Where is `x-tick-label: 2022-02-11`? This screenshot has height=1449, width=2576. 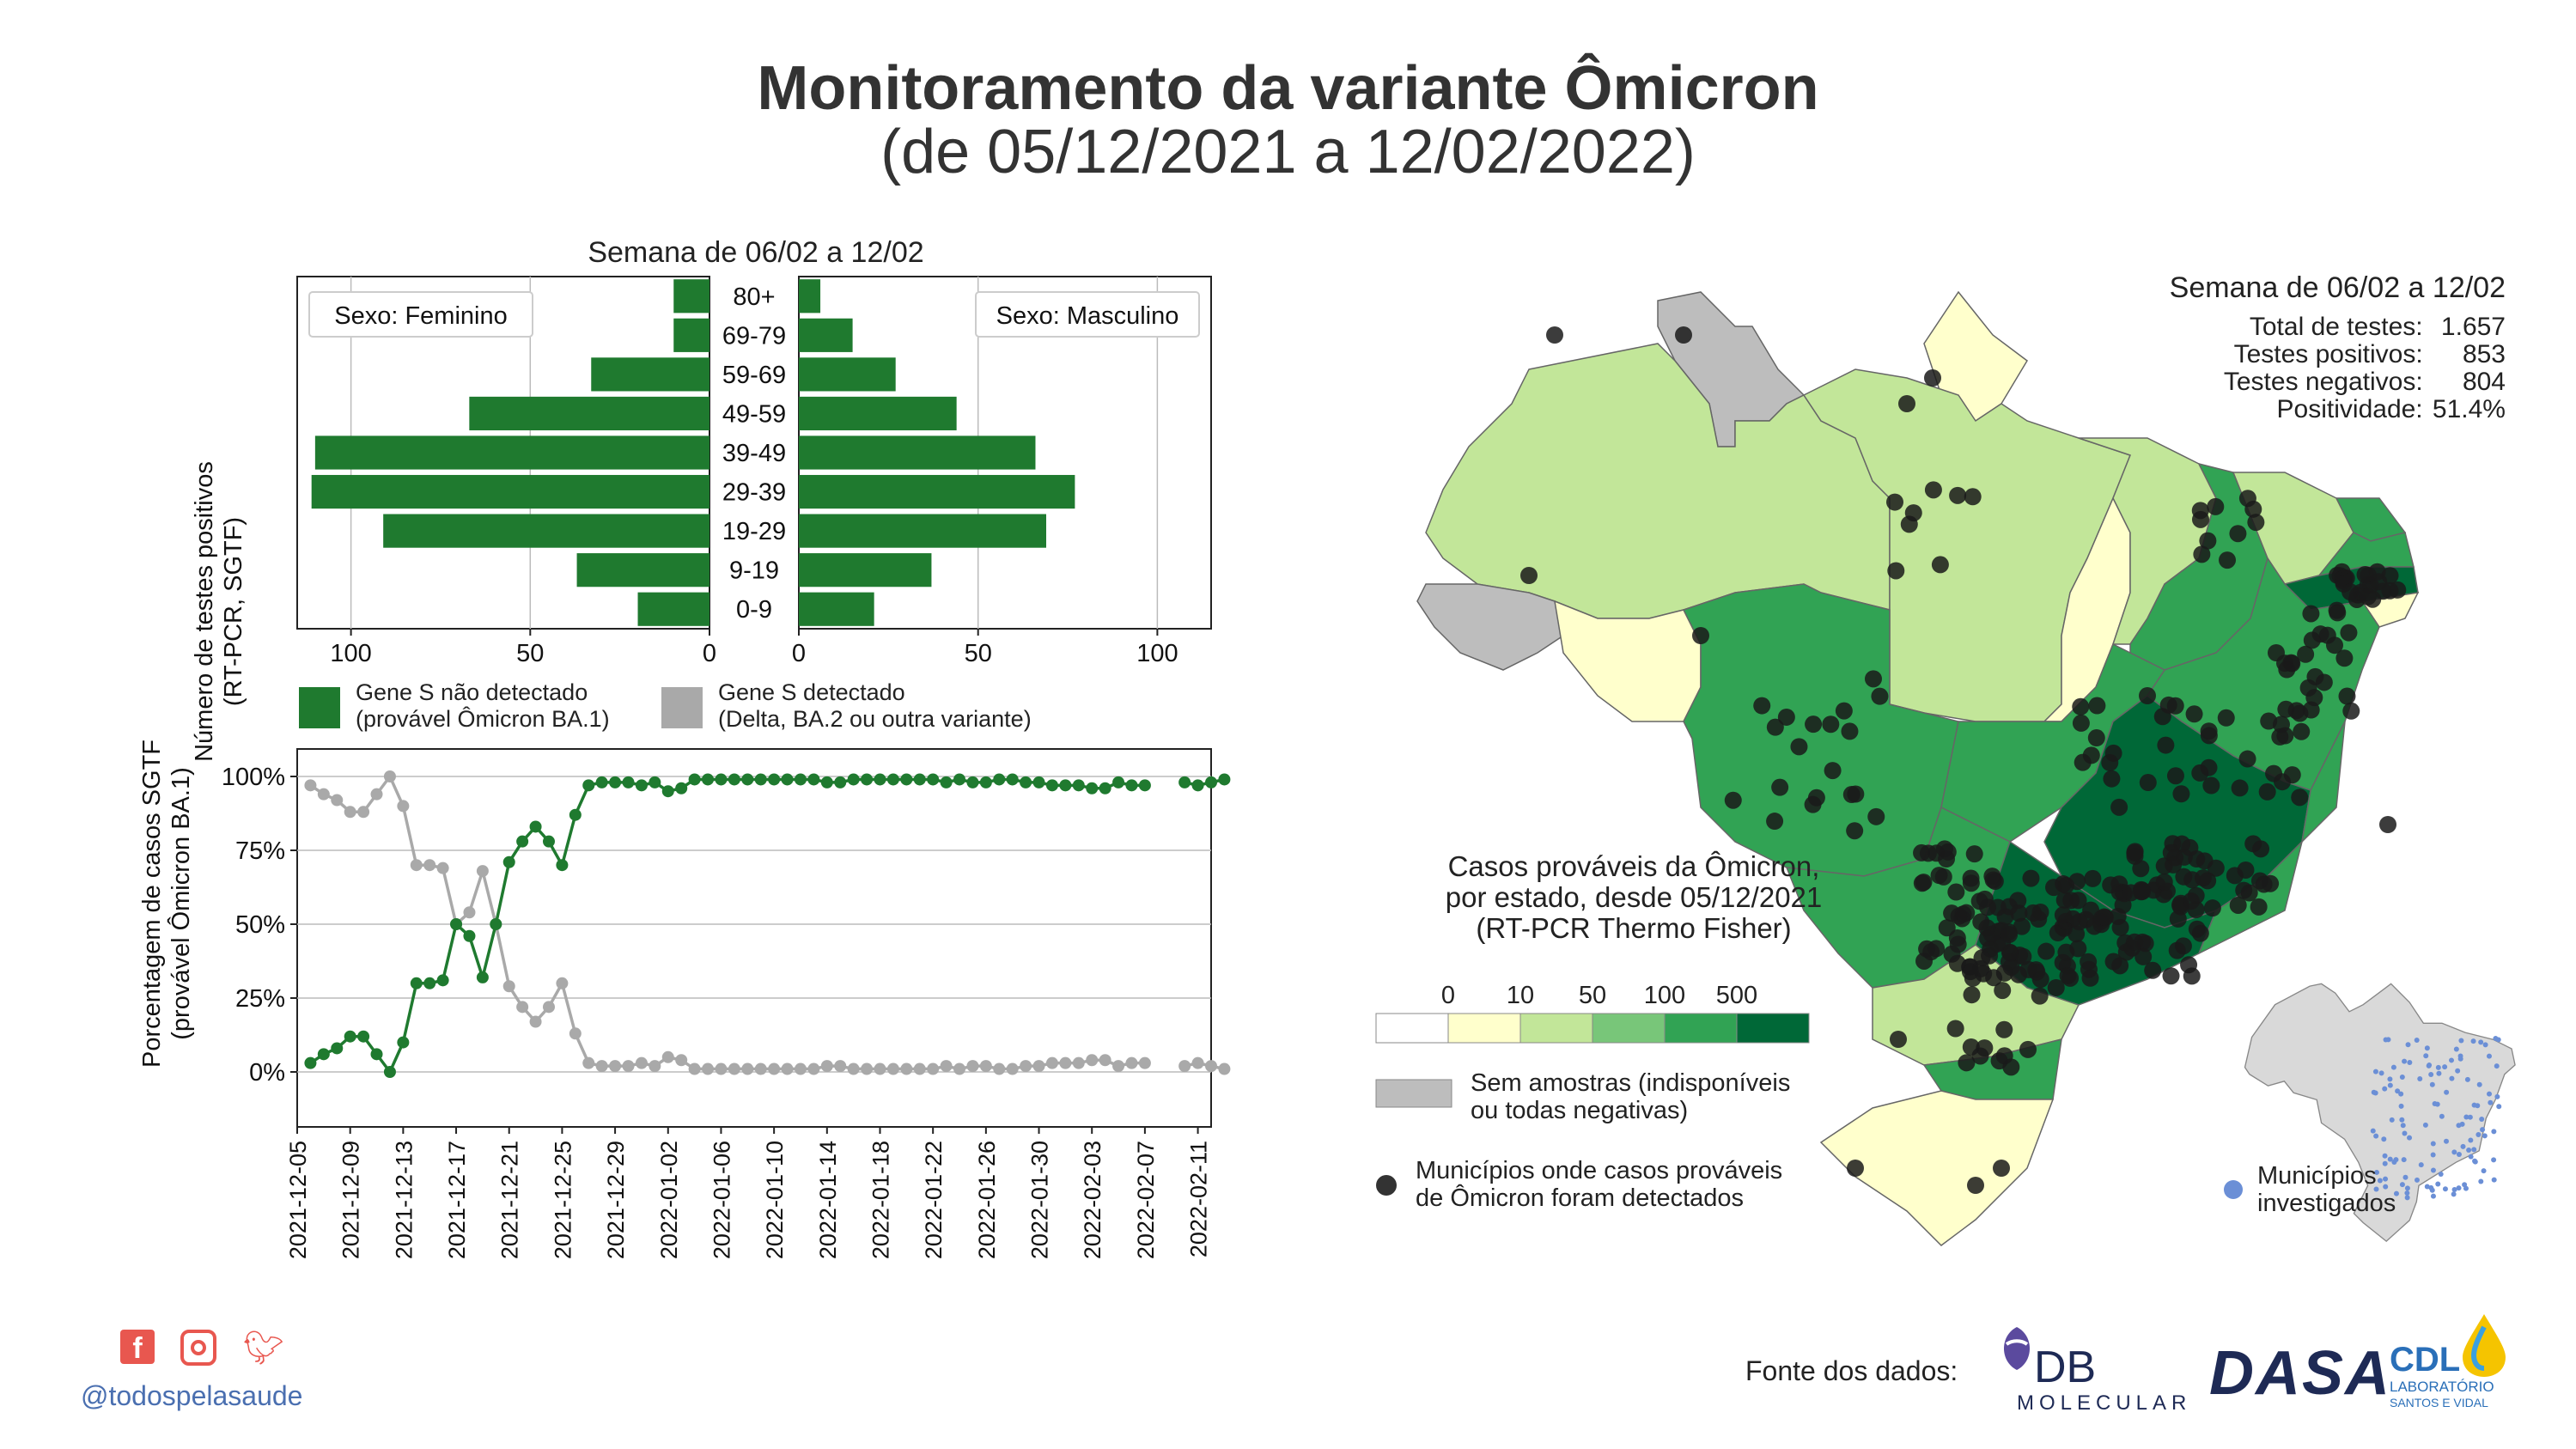 x-tick-label: 2022-02-11 is located at coordinates (1199, 1199).